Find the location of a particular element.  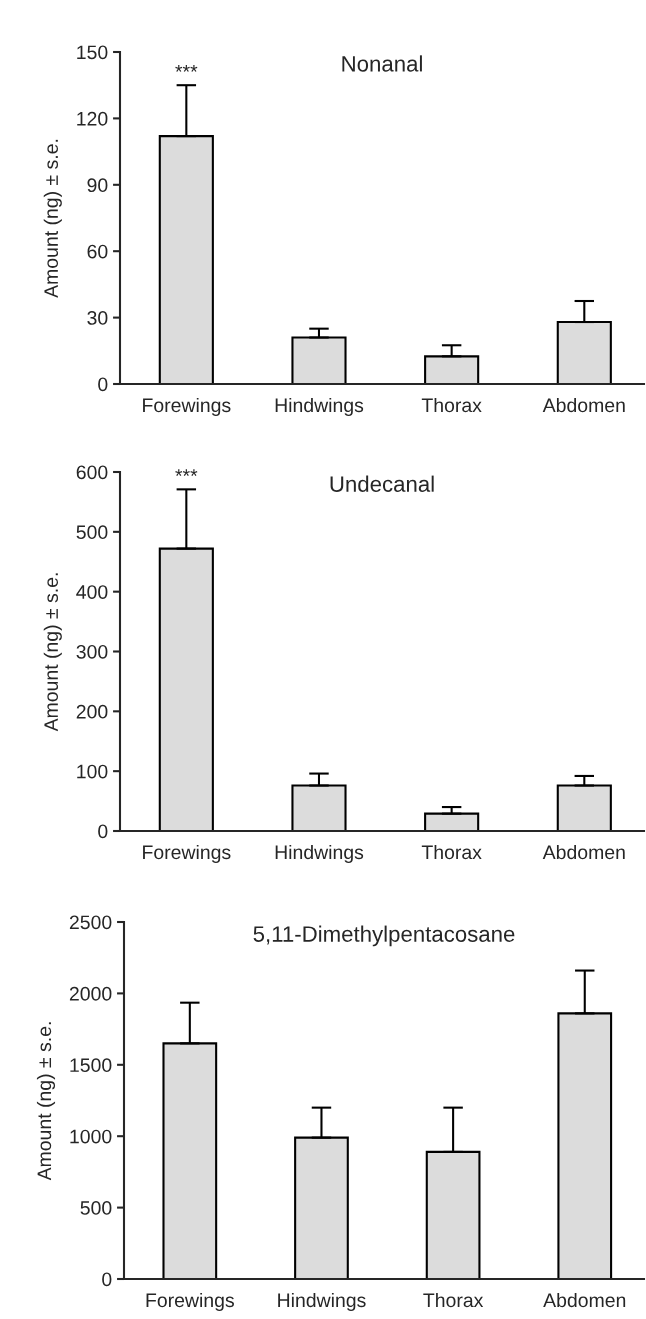

y-tick-label: 2000 is located at coordinates (90, 993).